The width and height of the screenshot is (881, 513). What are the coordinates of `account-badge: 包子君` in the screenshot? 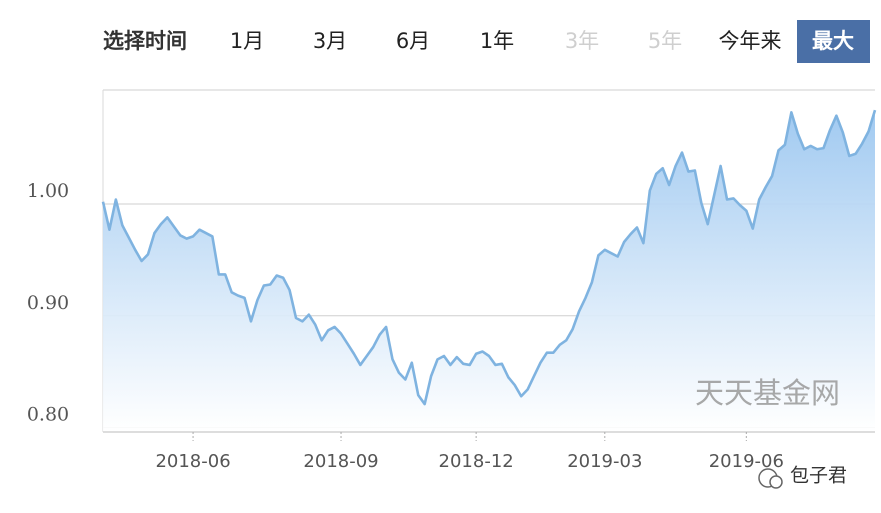 It's located at (802, 477).